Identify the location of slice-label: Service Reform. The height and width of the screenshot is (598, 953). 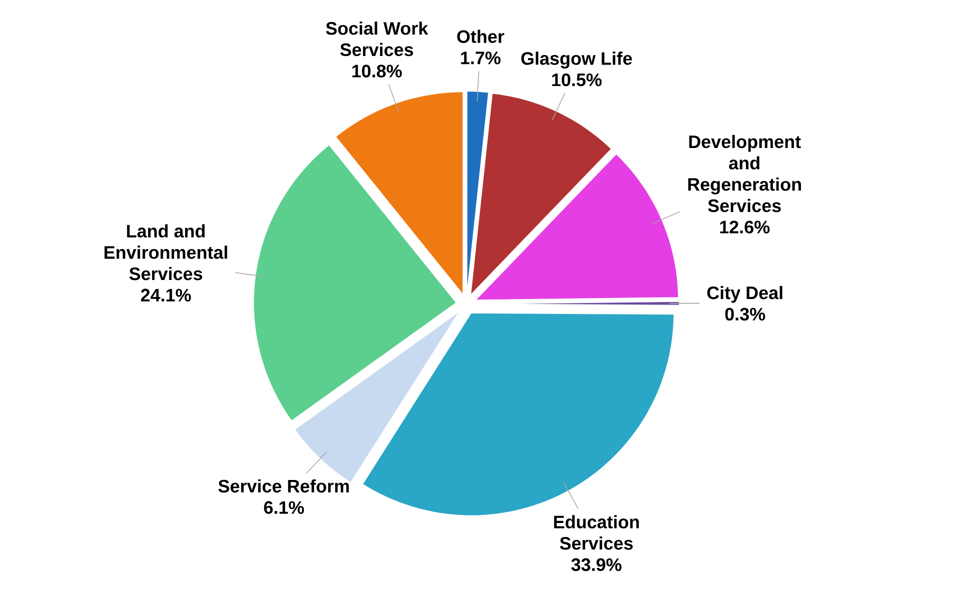
(283, 486).